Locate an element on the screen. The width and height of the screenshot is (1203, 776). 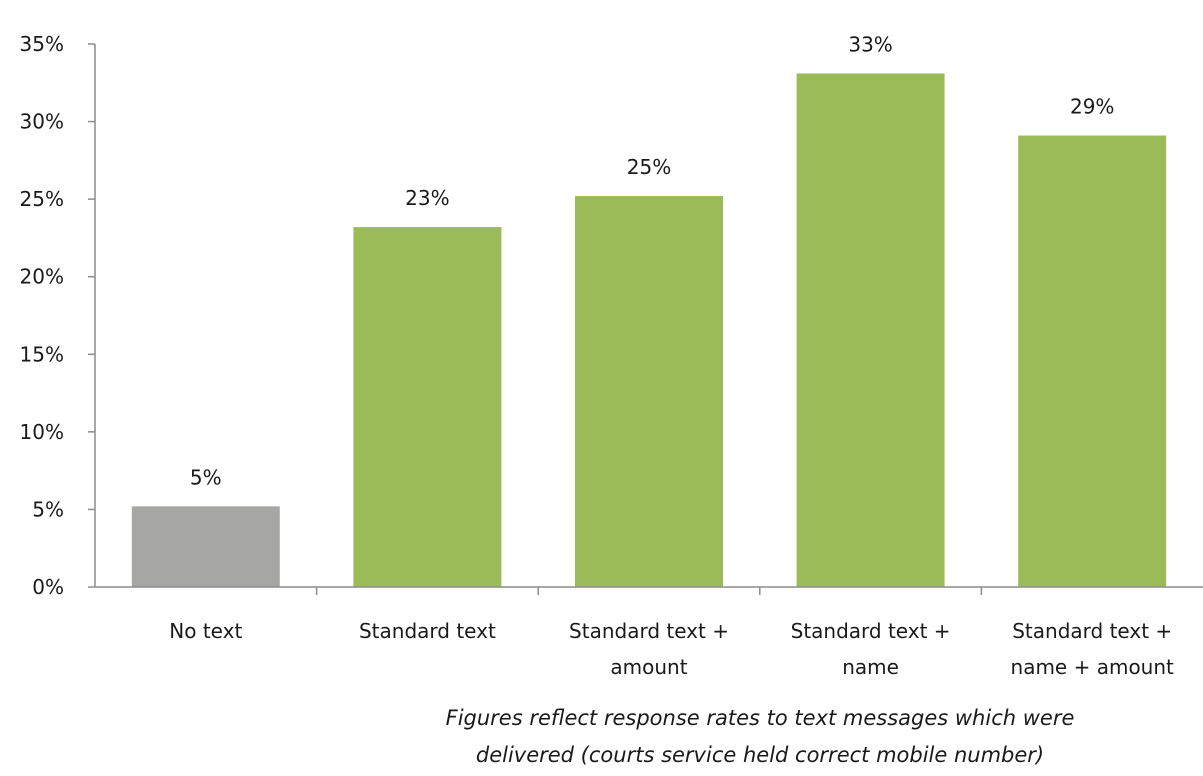
y-axis-ticks is located at coordinates (91, 315).